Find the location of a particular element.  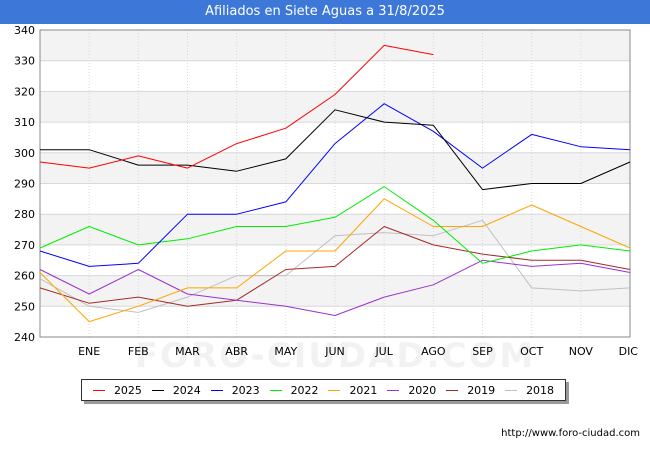

legend-item-2023: 2023 is located at coordinates (235, 390).